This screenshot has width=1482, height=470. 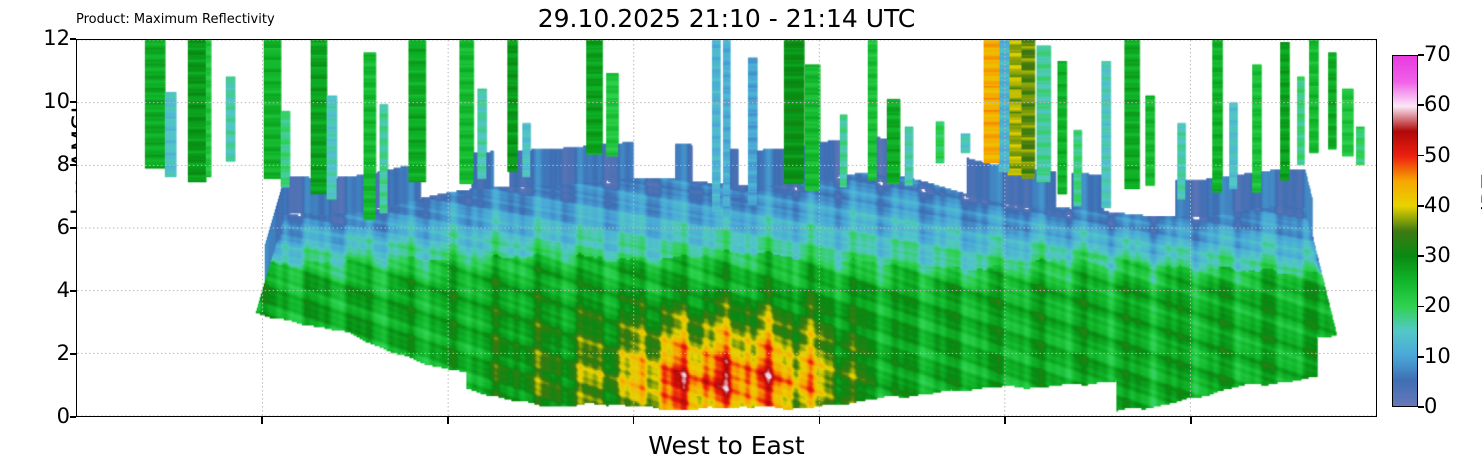 I want to click on y-tick-label: 10, so click(x=56, y=101).